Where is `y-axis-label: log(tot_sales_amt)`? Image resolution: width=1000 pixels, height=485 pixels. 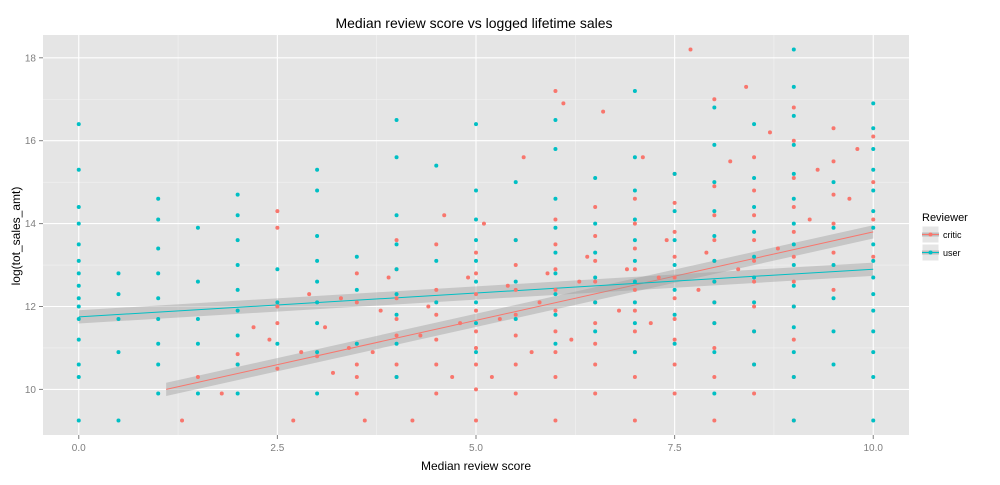 y-axis-label: log(tot_sales_amt) is located at coordinates (16, 236).